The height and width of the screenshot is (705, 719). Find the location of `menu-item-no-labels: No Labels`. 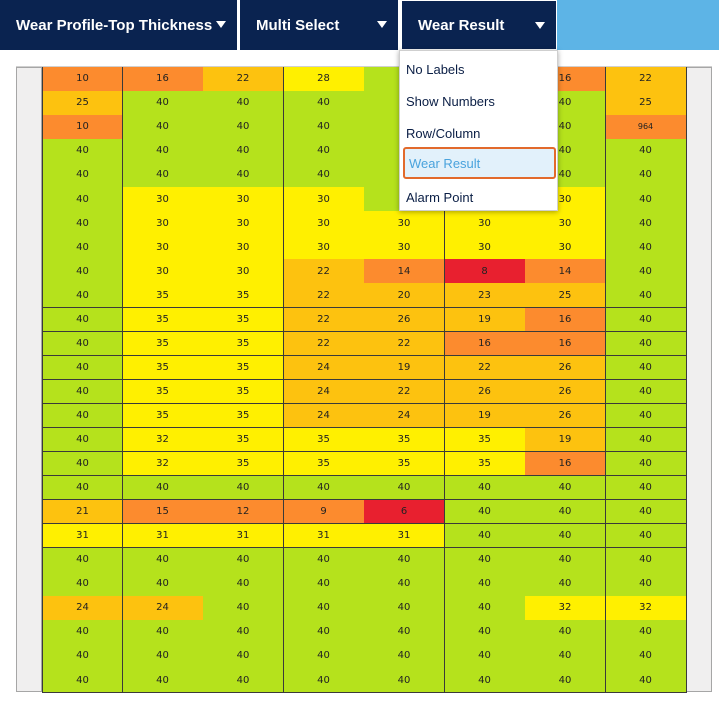

menu-item-no-labels: No Labels is located at coordinates (435, 69).